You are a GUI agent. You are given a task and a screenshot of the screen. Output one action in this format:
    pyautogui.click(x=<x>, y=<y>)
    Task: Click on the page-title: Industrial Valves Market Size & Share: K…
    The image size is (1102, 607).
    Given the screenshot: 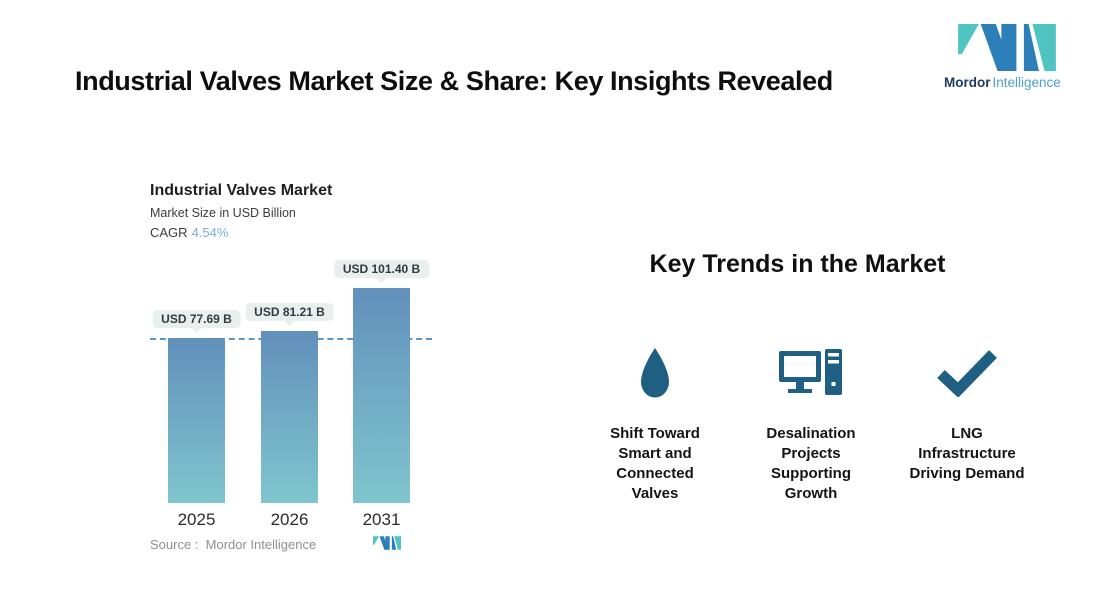 What is the action you would take?
    pyautogui.click(x=454, y=81)
    